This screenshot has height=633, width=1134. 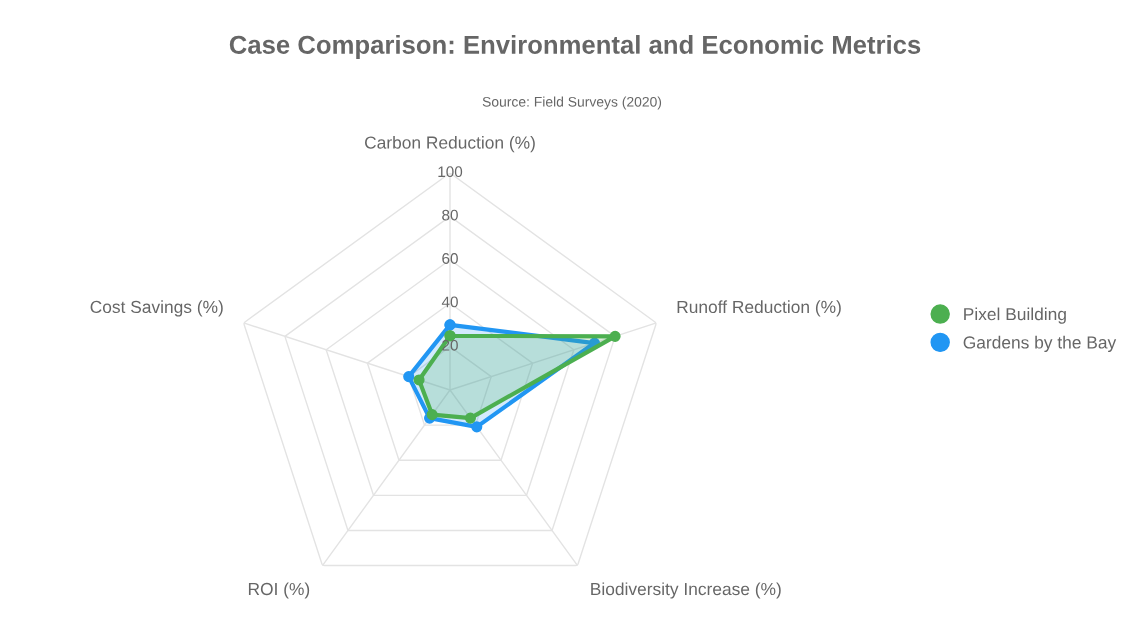 I want to click on source-note: Source: Field Surveys (2020), so click(x=572, y=103).